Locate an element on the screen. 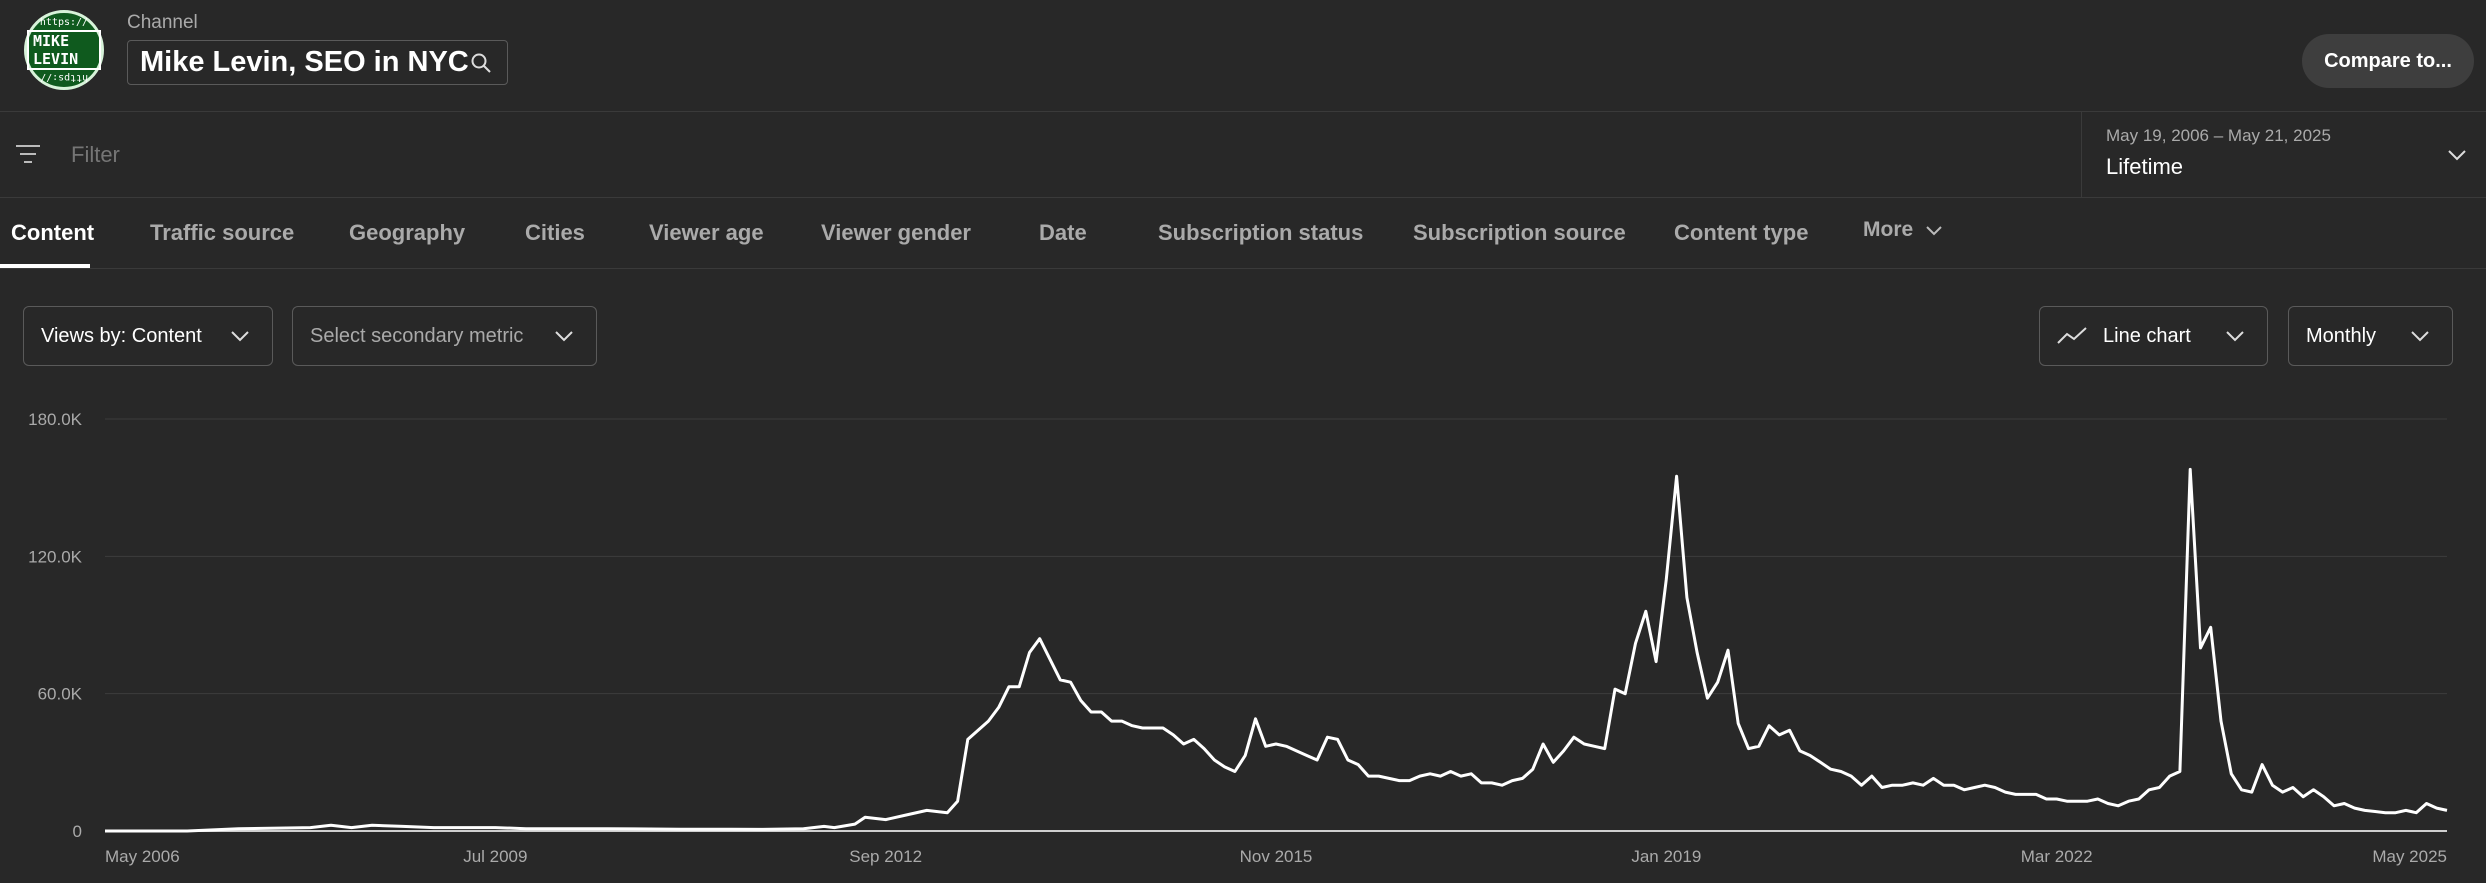  tab-cities: Cities is located at coordinates (555, 232).